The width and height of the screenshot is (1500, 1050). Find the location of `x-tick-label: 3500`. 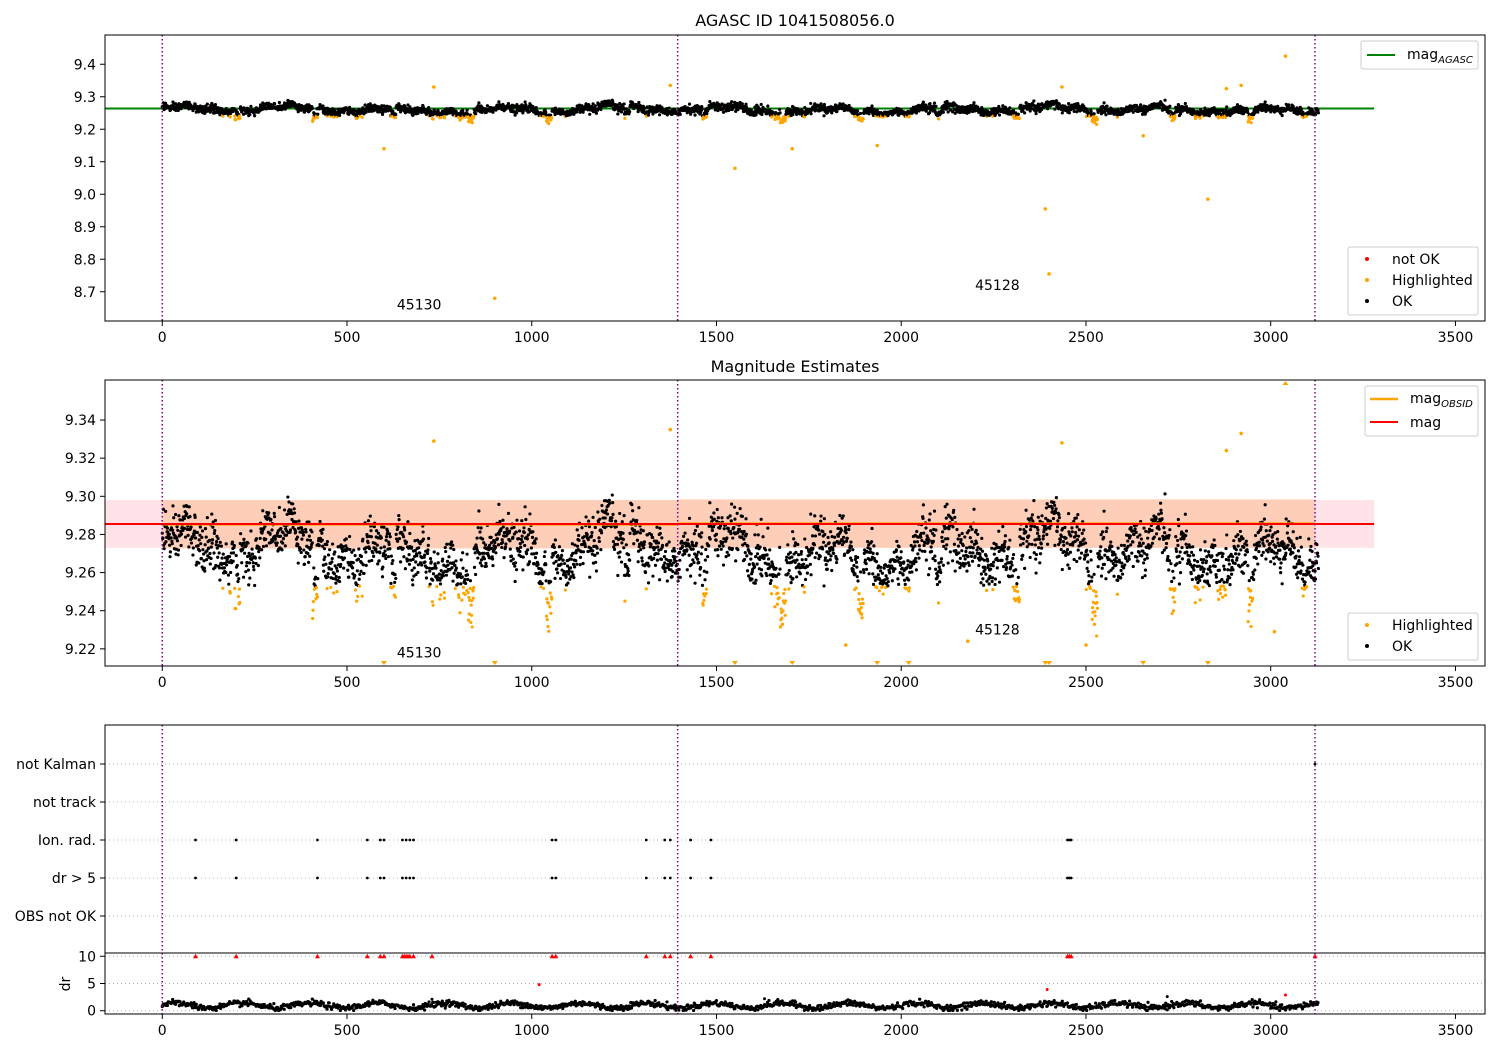

x-tick-label: 3500 is located at coordinates (1456, 338).